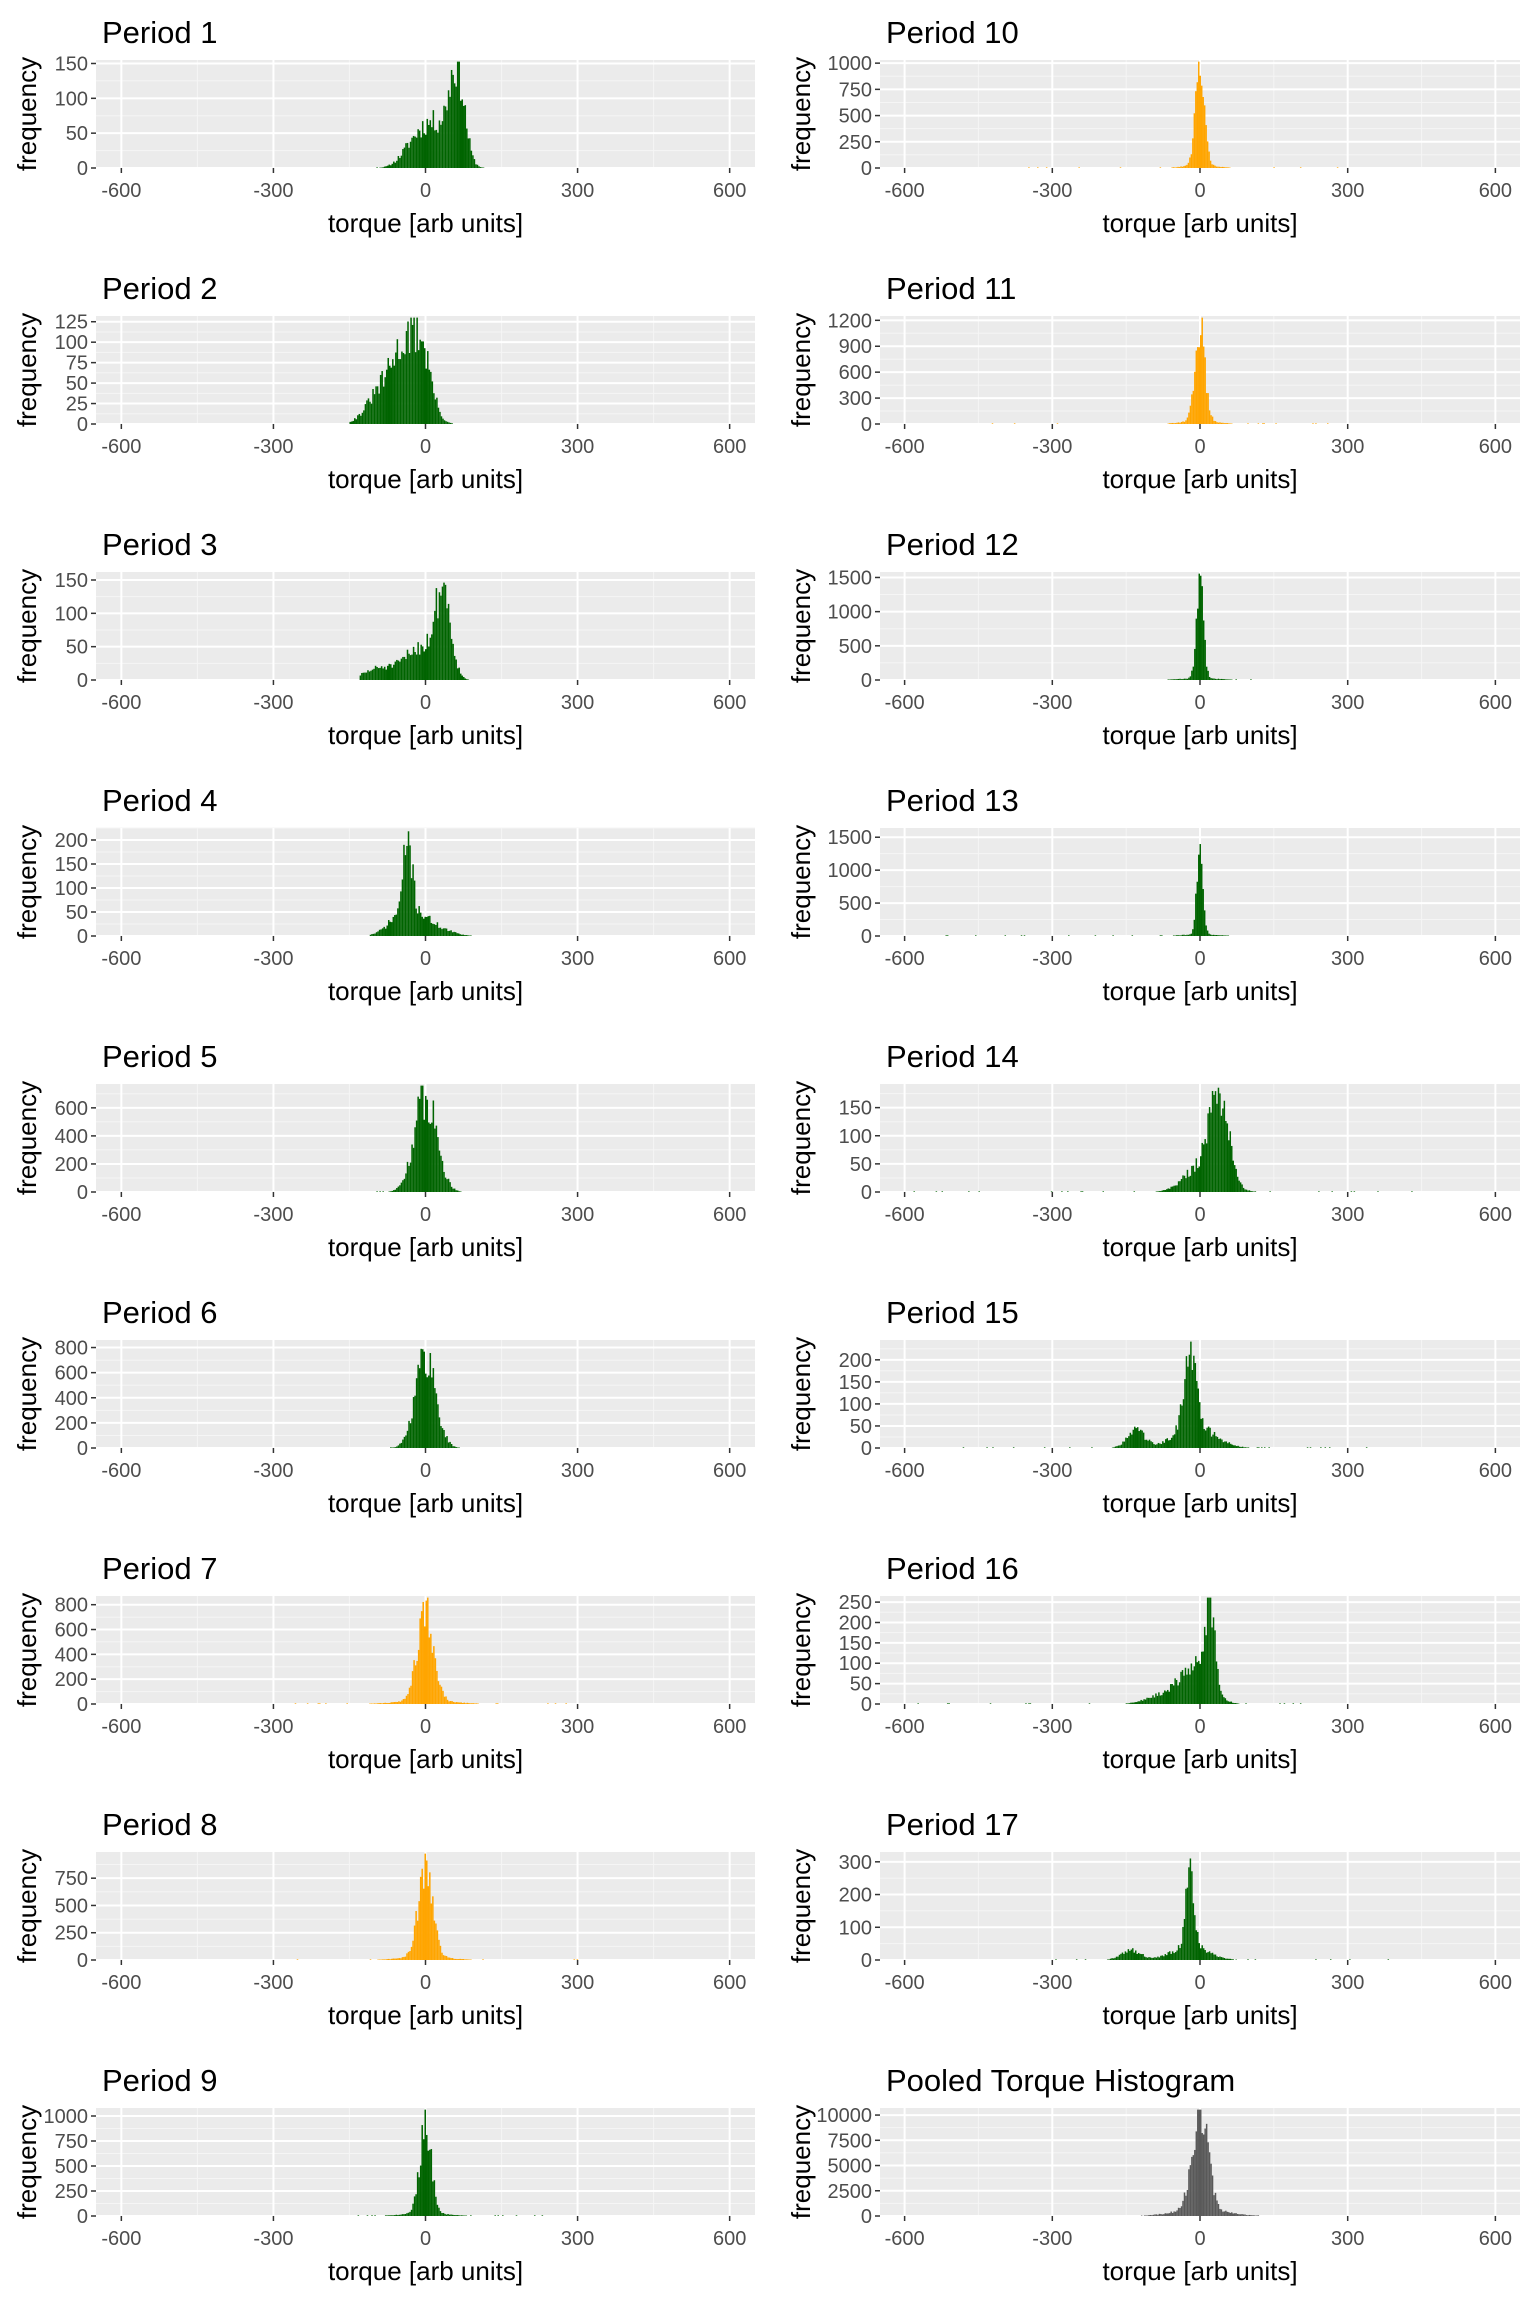  I want to click on chart-18-bar, so click(1220, 2212).